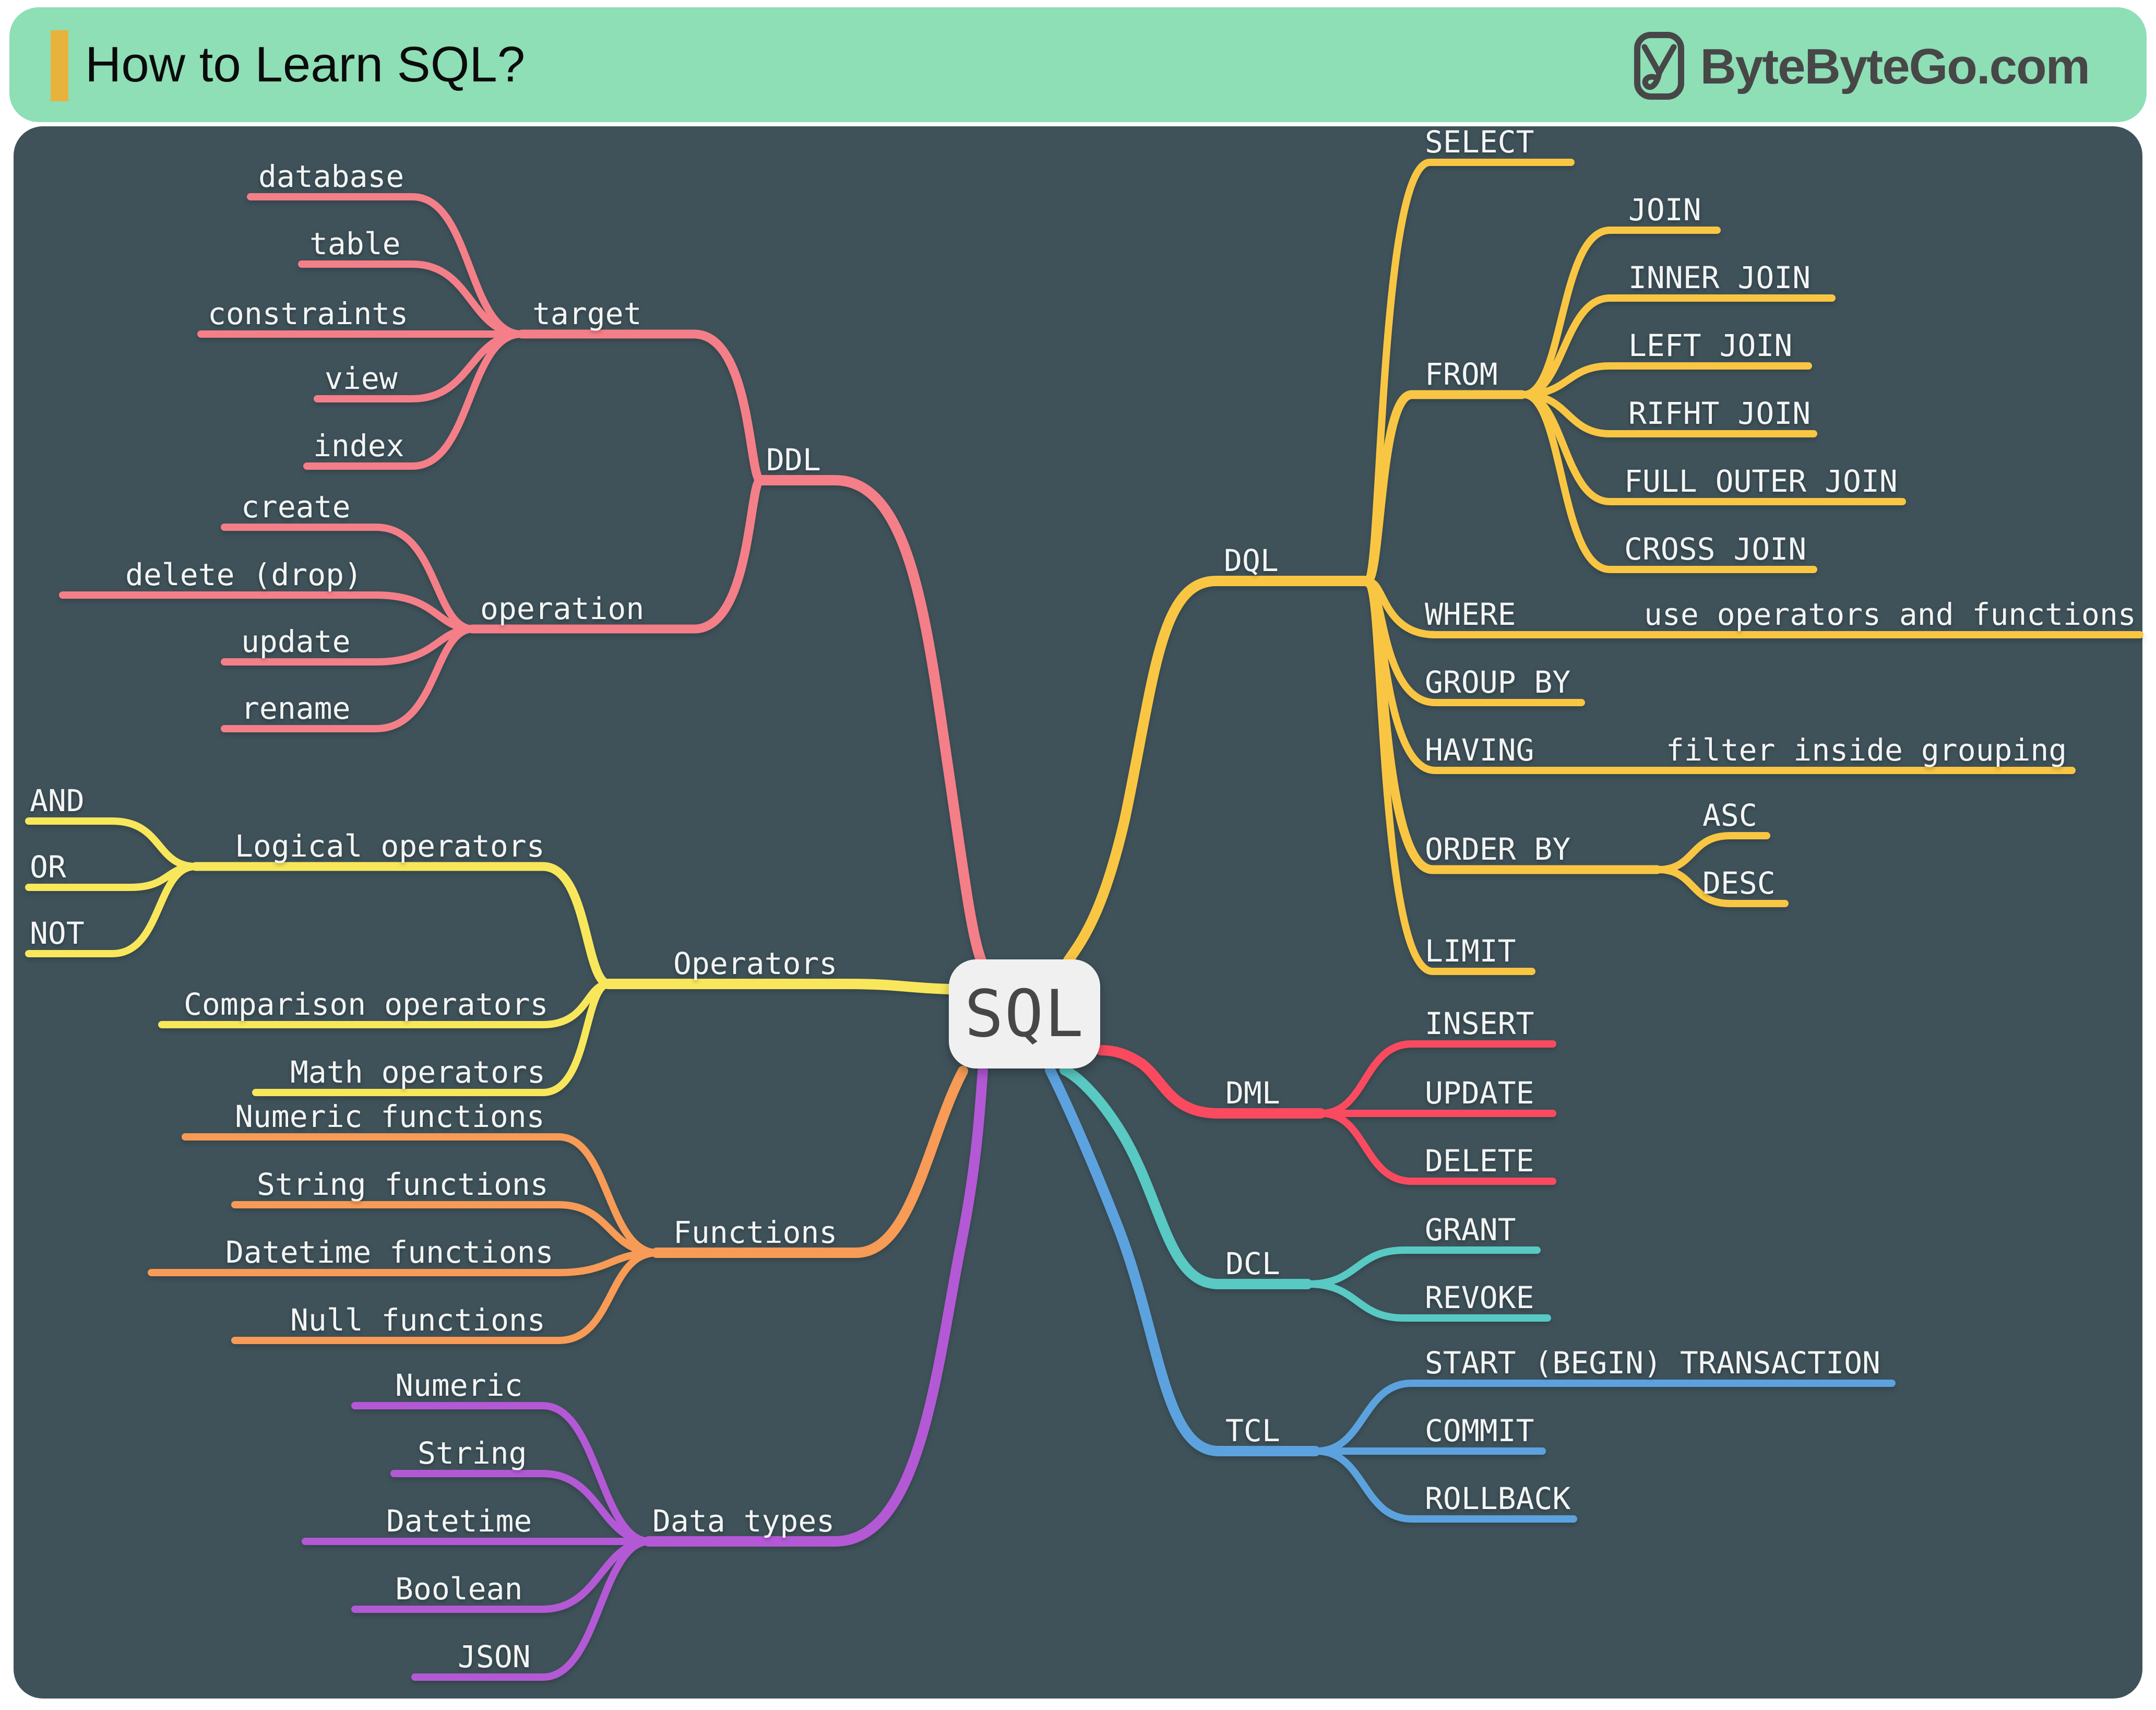 The width and height of the screenshot is (2156, 1710). Describe the element at coordinates (1866, 750) in the screenshot. I see `note-having: filter inside grouping` at that location.